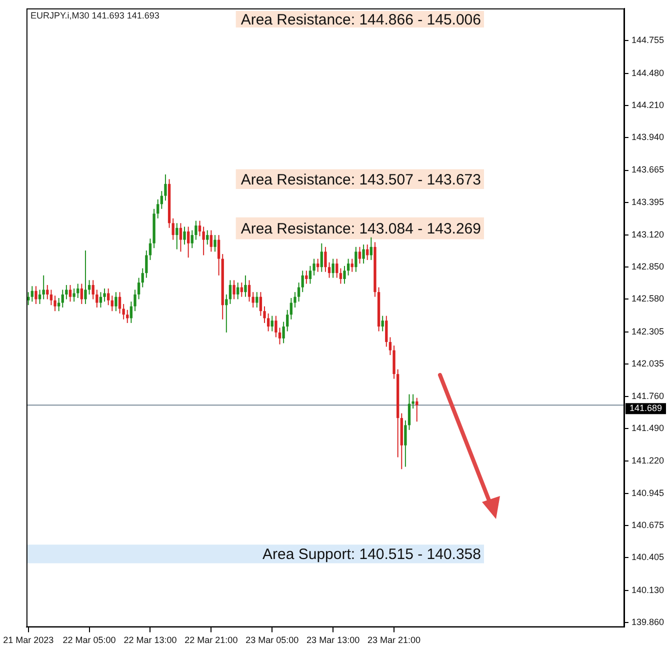 The width and height of the screenshot is (671, 653). What do you see at coordinates (647, 493) in the screenshot?
I see `y-tick-label: 140.945` at bounding box center [647, 493].